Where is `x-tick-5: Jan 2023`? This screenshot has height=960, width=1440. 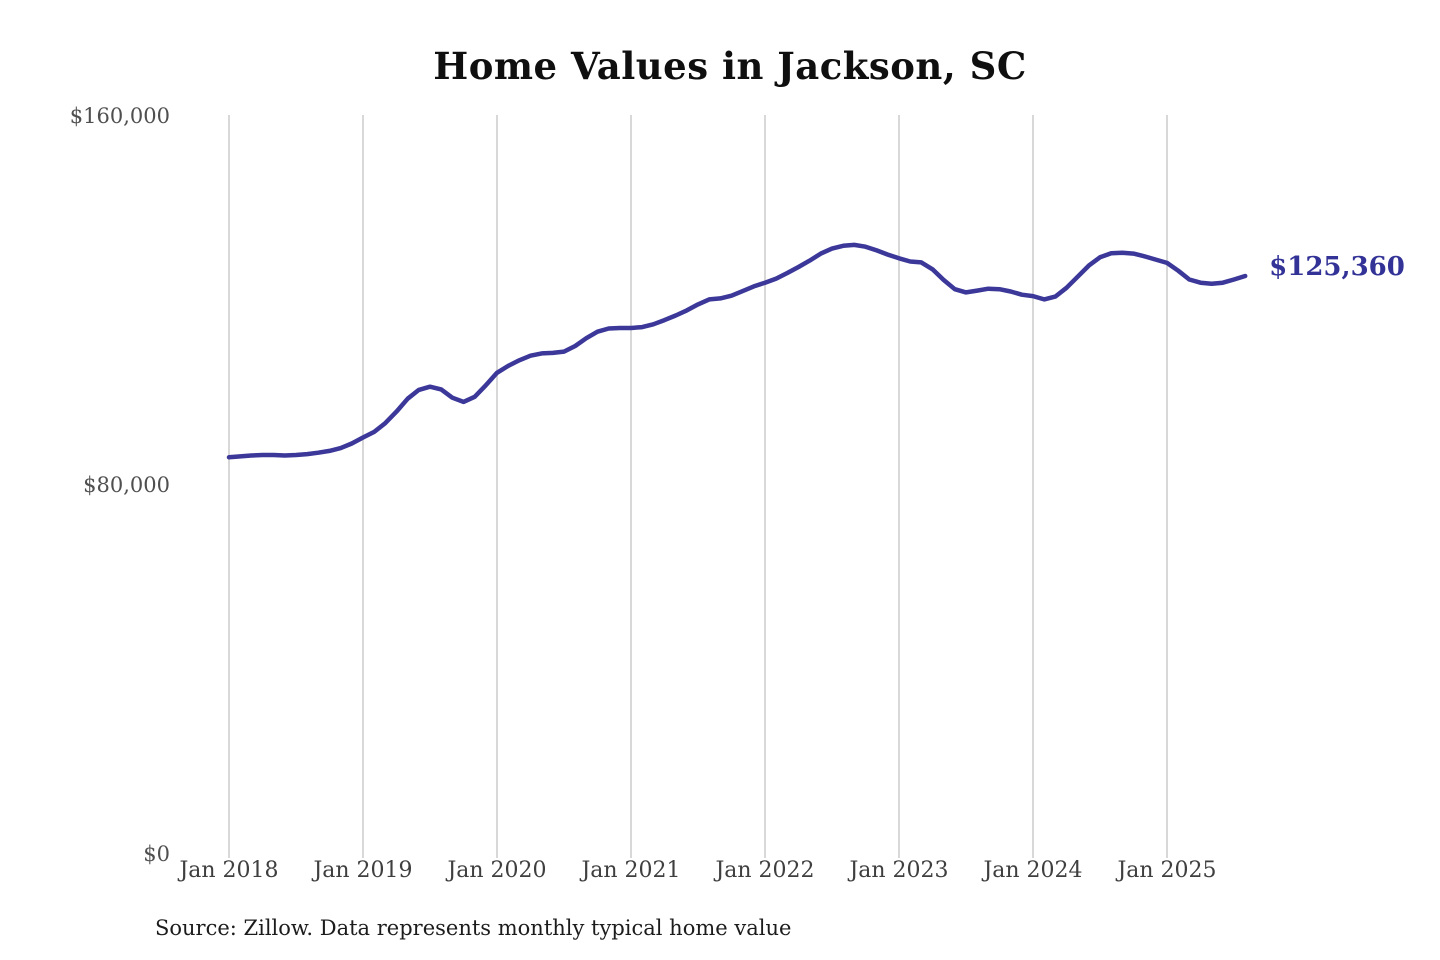
x-tick-5: Jan 2023 is located at coordinates (899, 870).